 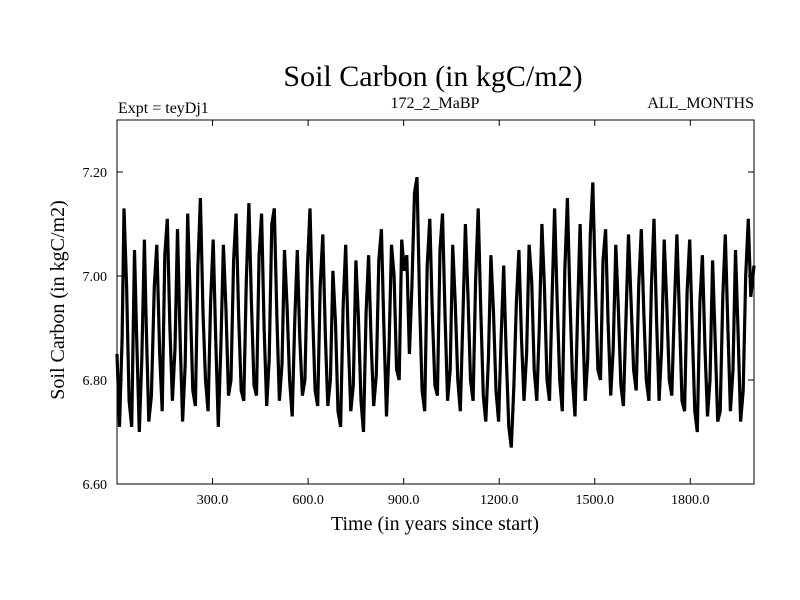 What do you see at coordinates (95, 173) in the screenshot?
I see `y-tick-label: 7.20` at bounding box center [95, 173].